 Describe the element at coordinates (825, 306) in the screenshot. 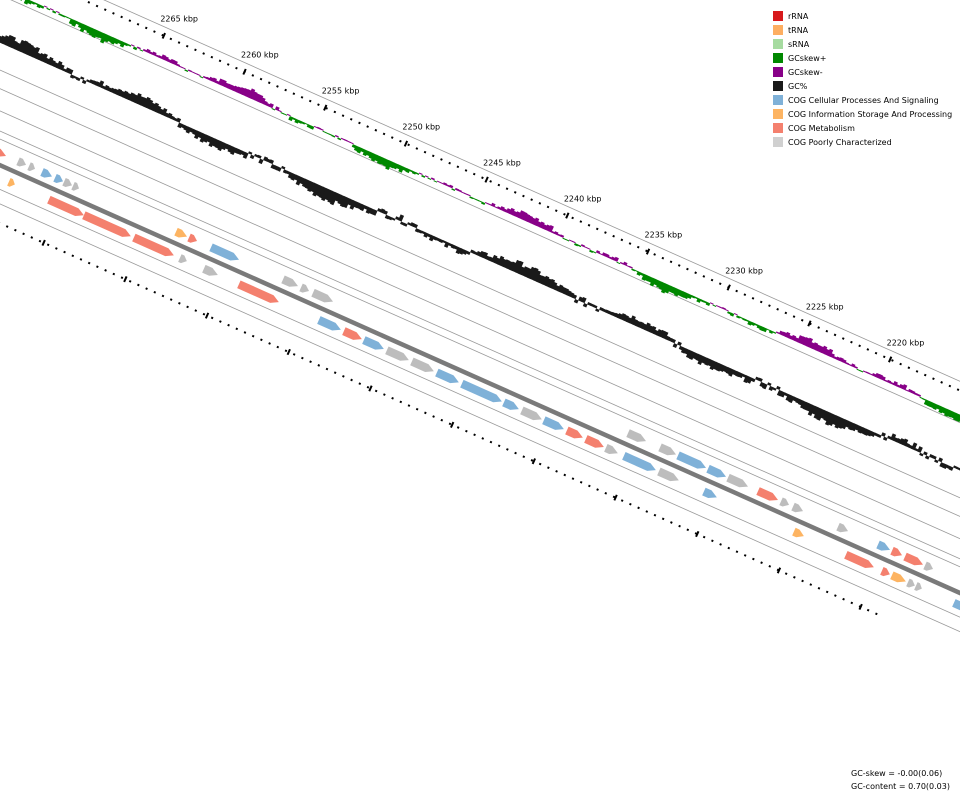

I see `scale-label: 2225 kbp` at that location.